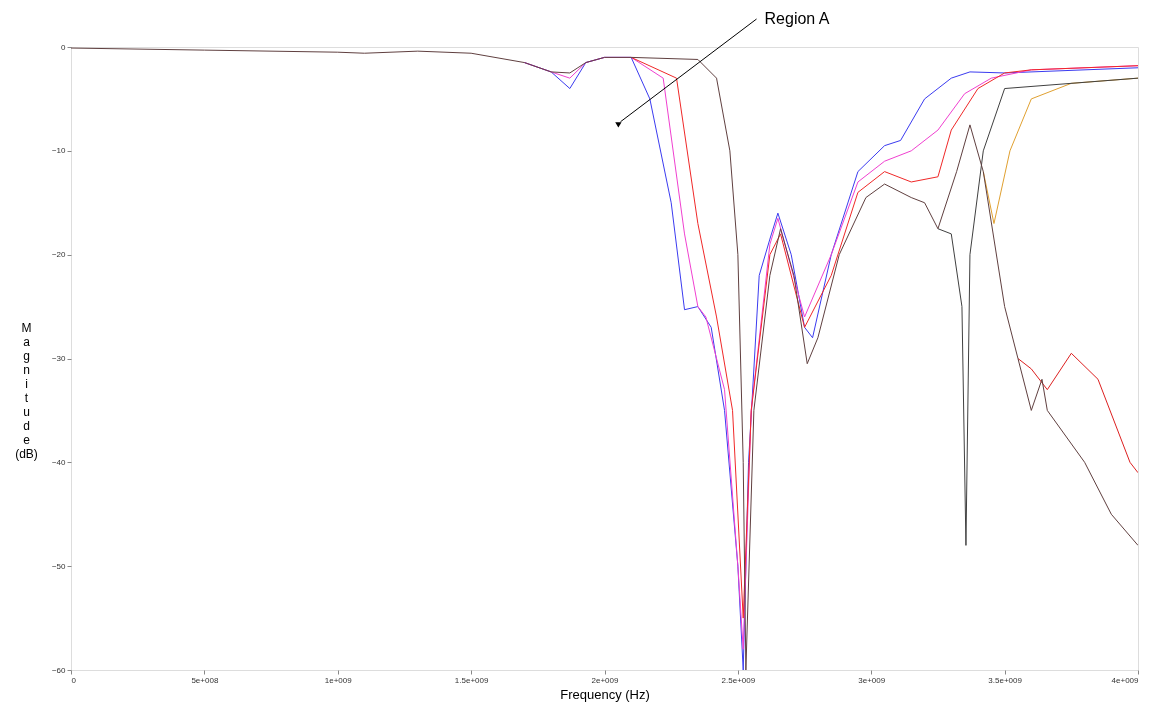  I want to click on x-tick-label: 3e+009, so click(872, 680).